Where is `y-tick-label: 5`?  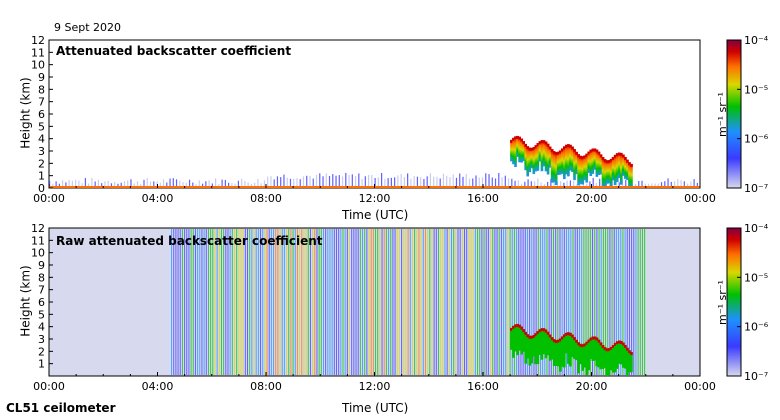
y-tick-label: 5 is located at coordinates (41, 126).